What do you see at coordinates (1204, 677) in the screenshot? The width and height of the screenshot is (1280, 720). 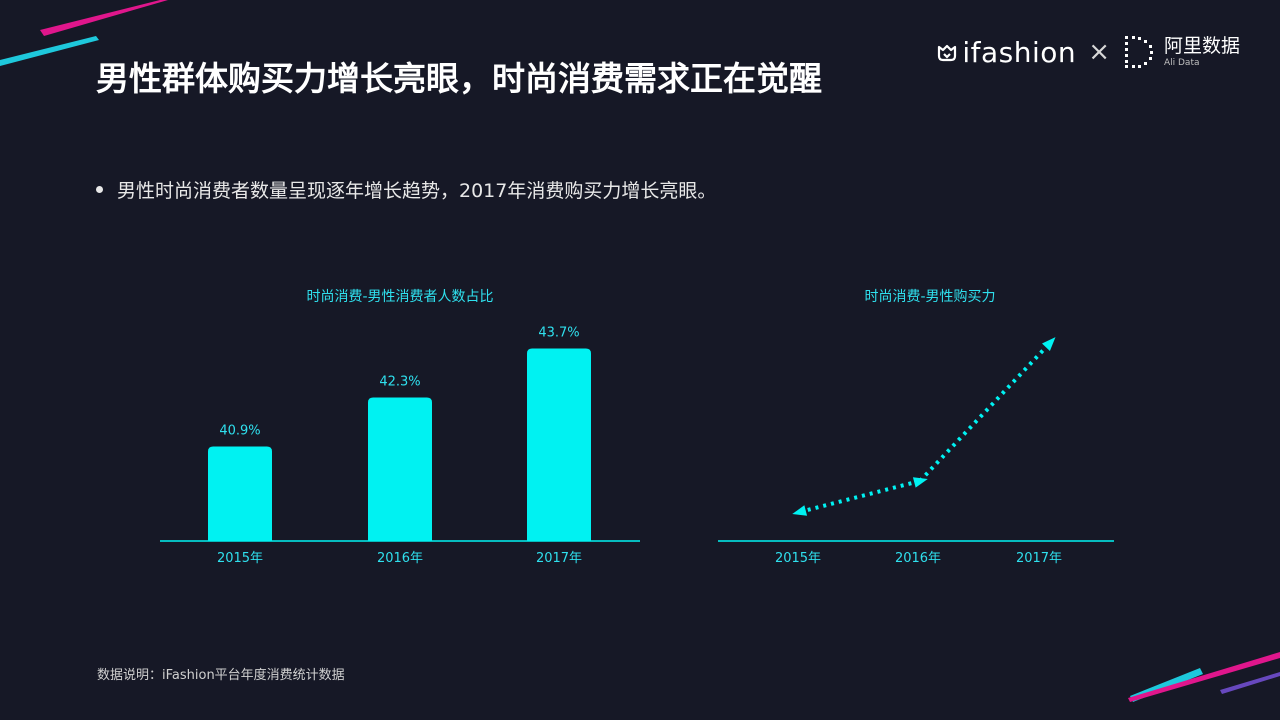 I see `decor-stripes-bottom-right` at bounding box center [1204, 677].